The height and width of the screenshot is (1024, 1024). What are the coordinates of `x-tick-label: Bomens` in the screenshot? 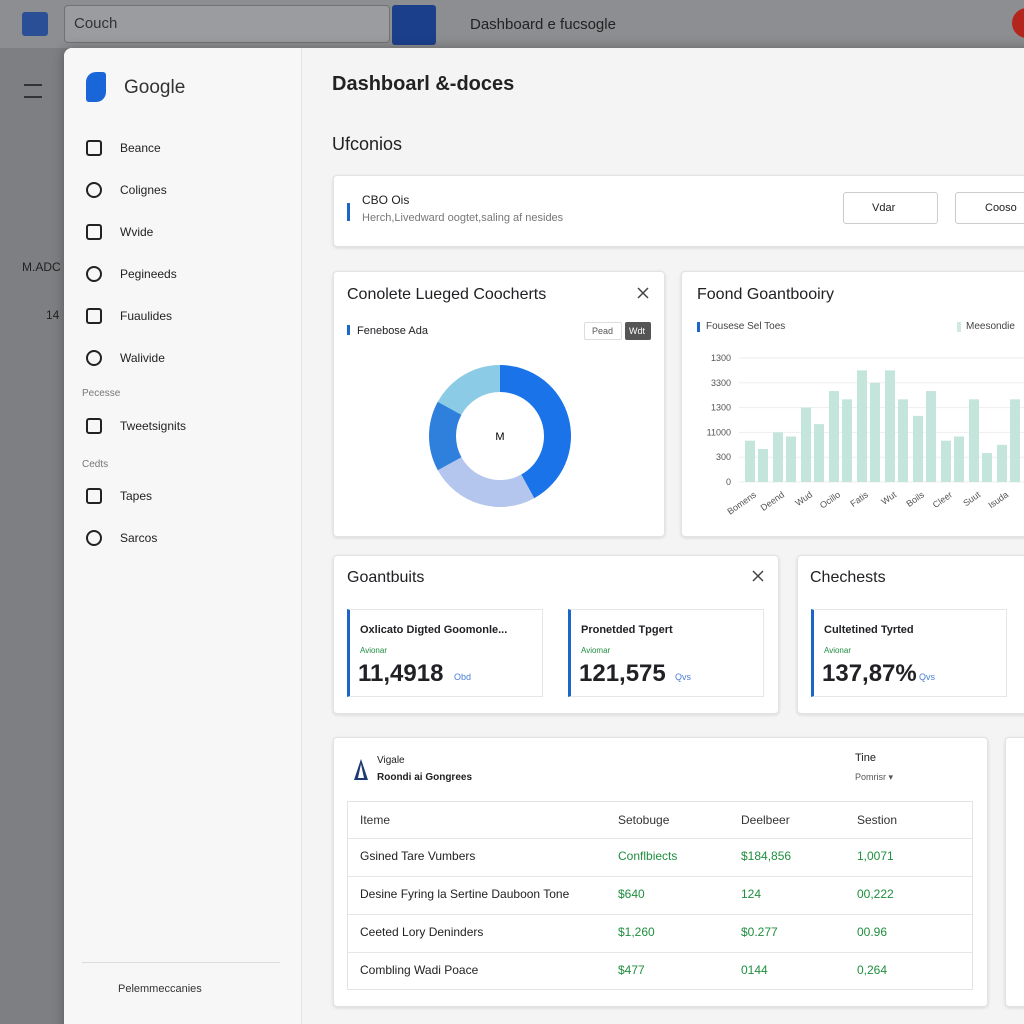 It's located at (741, 502).